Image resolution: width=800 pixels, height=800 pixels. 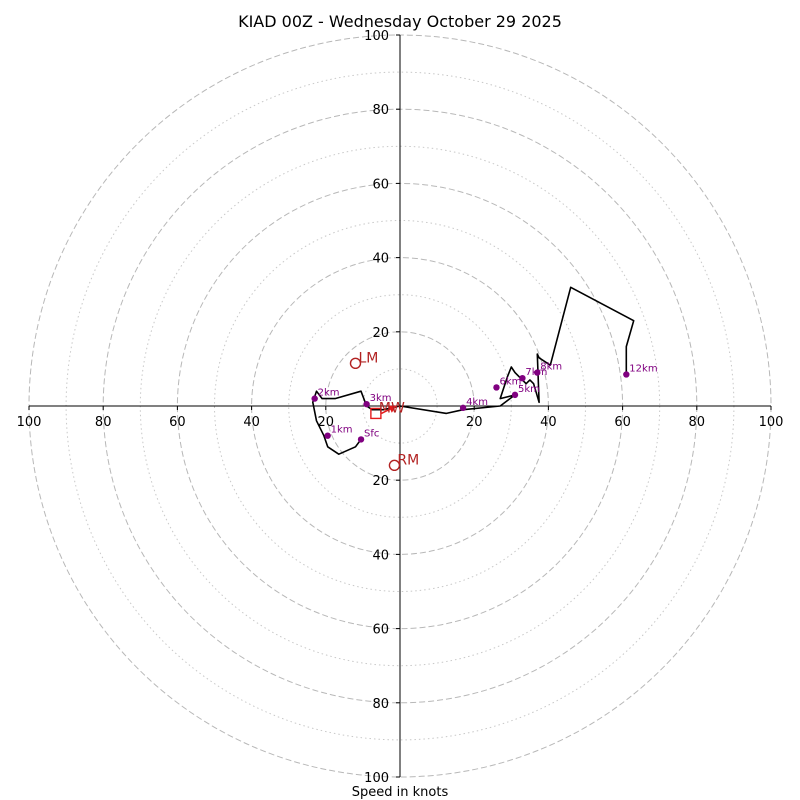 I want to click on height-marker-label: 4km, so click(x=477, y=402).